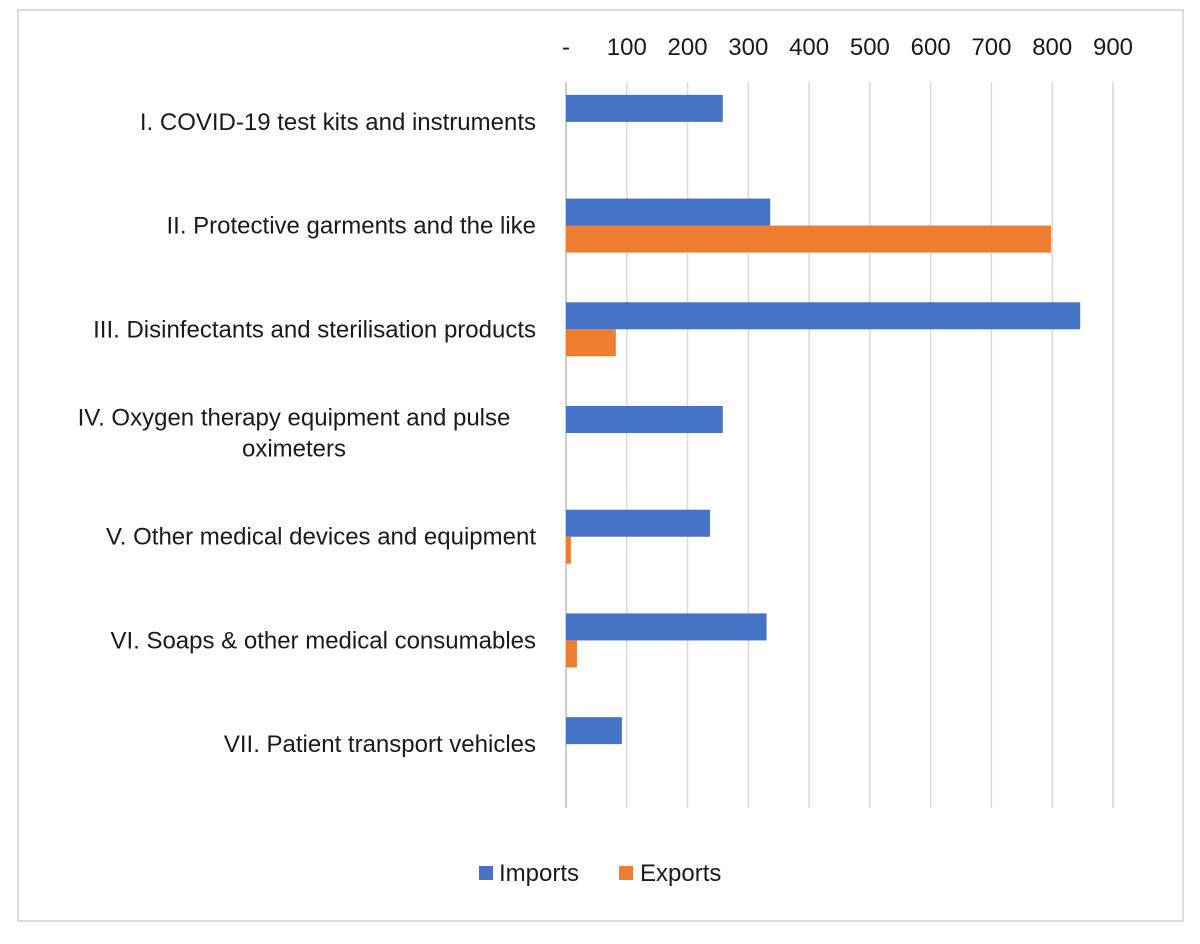 This screenshot has height=944, width=1200. I want to click on legend: Imports Exports, so click(600, 873).